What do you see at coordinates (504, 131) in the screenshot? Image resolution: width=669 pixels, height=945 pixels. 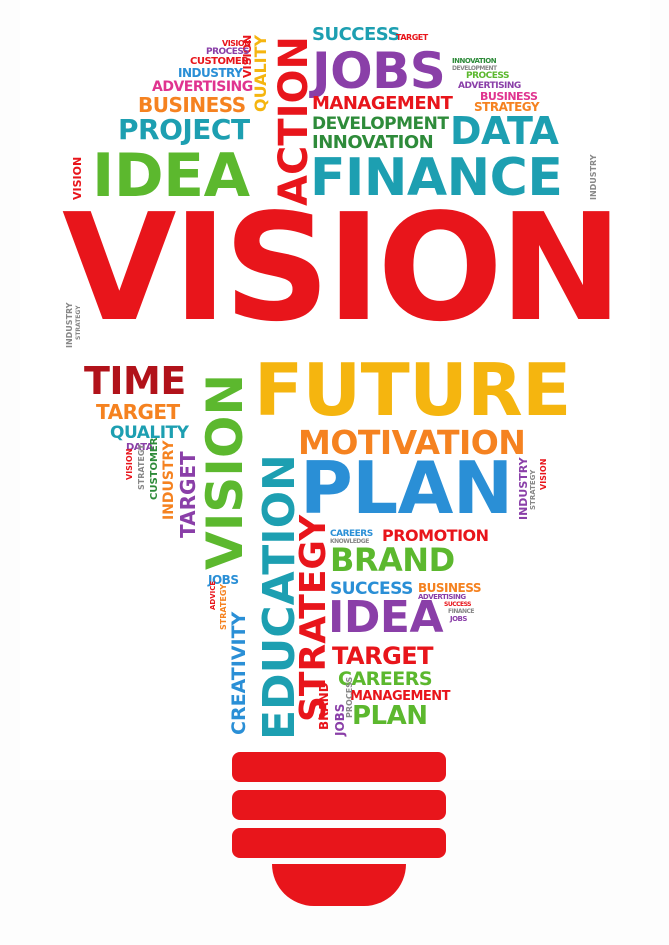 I see `word-data: DATA` at bounding box center [504, 131].